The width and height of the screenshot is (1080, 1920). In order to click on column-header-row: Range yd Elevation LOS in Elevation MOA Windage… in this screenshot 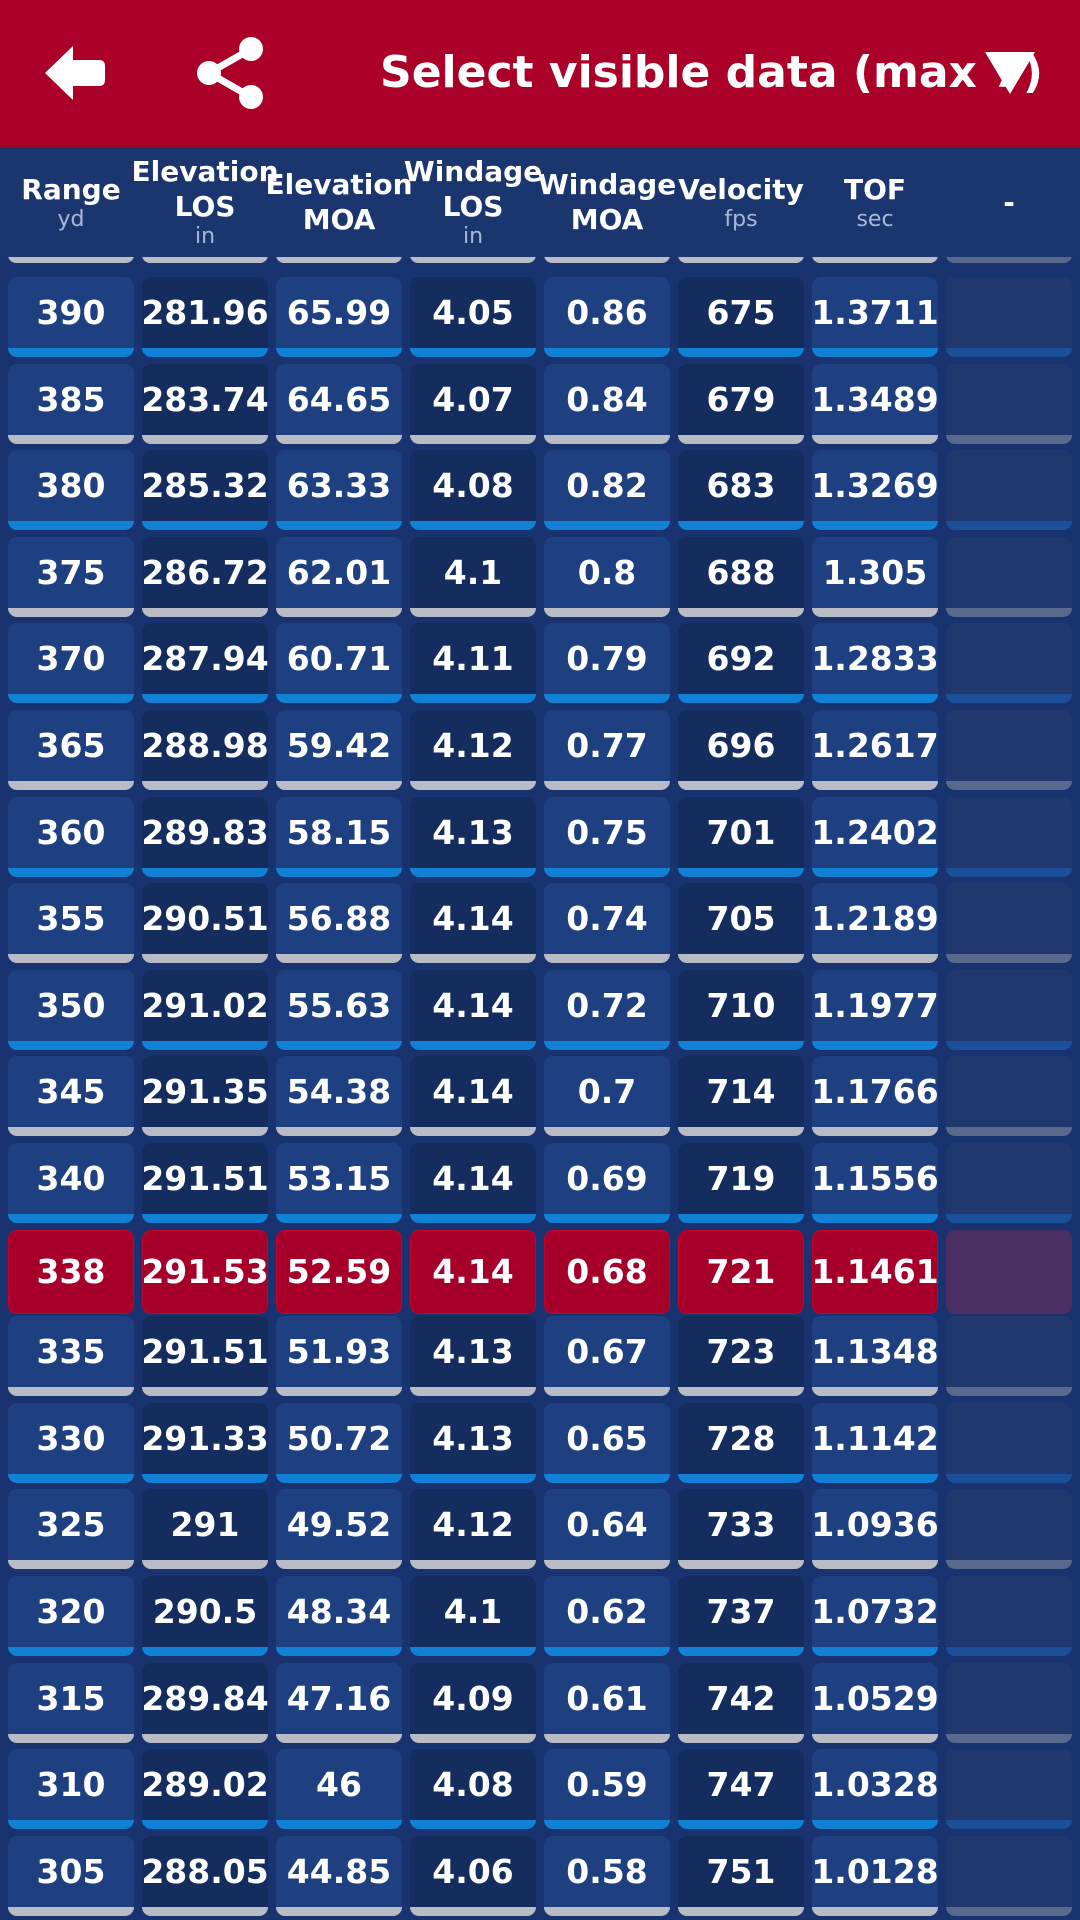, I will do `click(540, 202)`.